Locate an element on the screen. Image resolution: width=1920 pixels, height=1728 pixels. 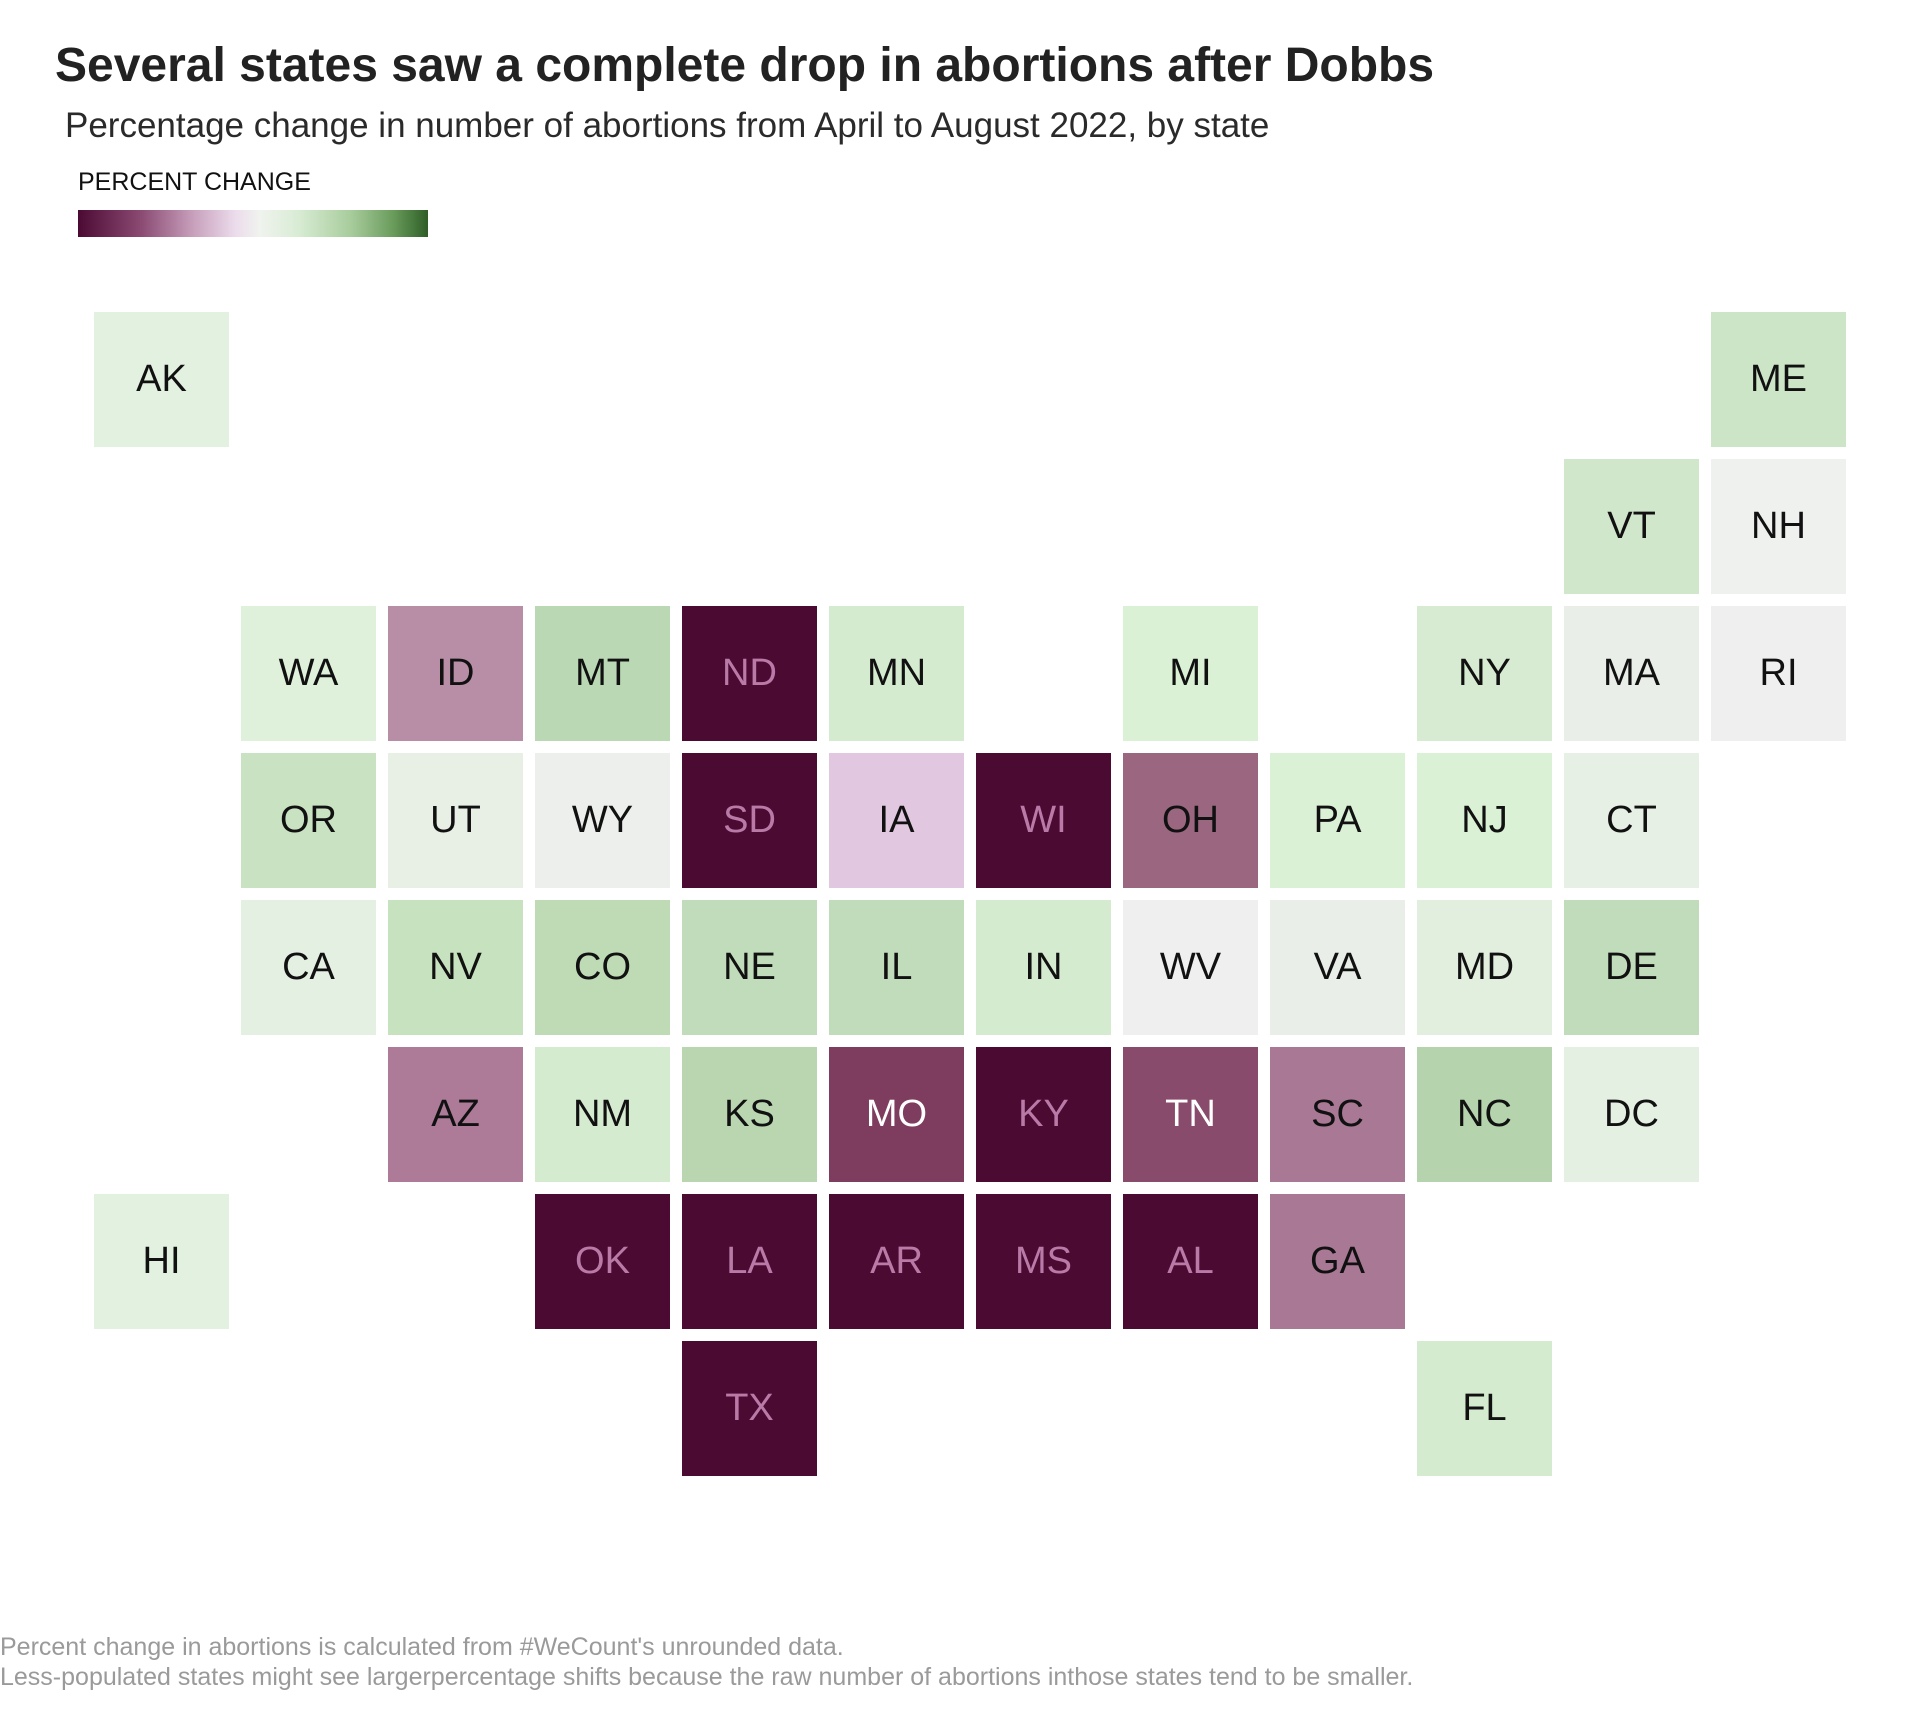
state-label: GA is located at coordinates (1337, 1261).